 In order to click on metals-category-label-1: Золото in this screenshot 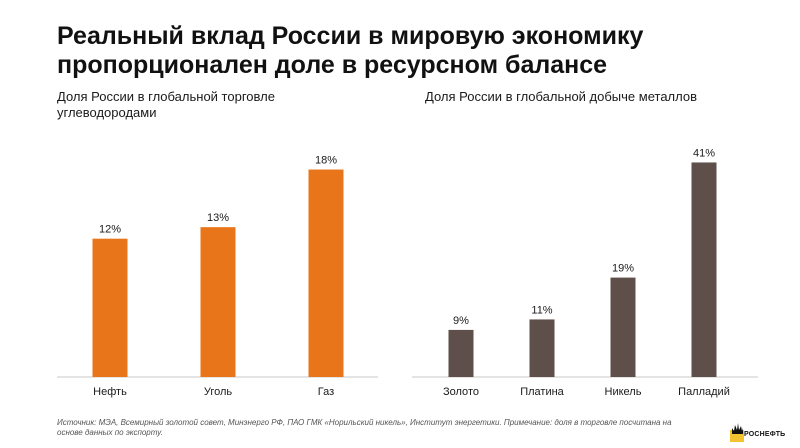, I will do `click(461, 392)`.